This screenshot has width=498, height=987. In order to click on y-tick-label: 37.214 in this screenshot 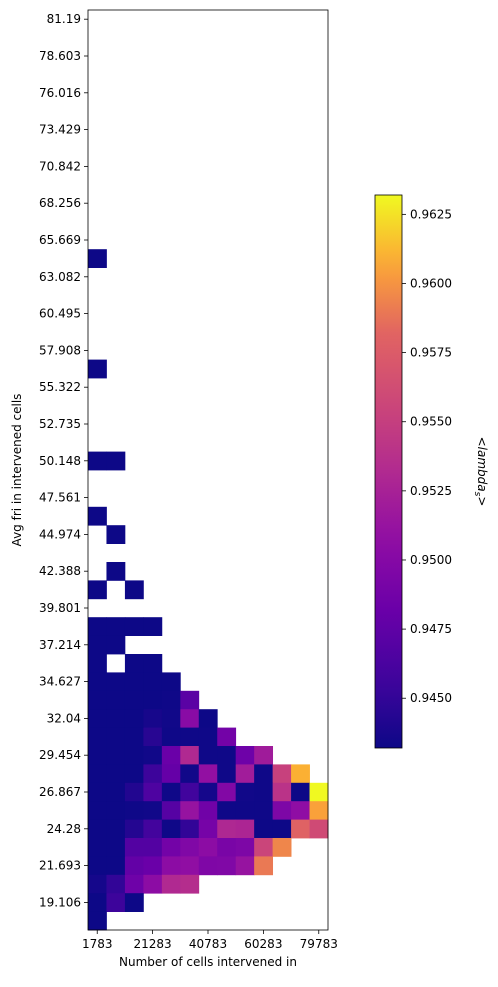, I will do `click(60, 645)`.